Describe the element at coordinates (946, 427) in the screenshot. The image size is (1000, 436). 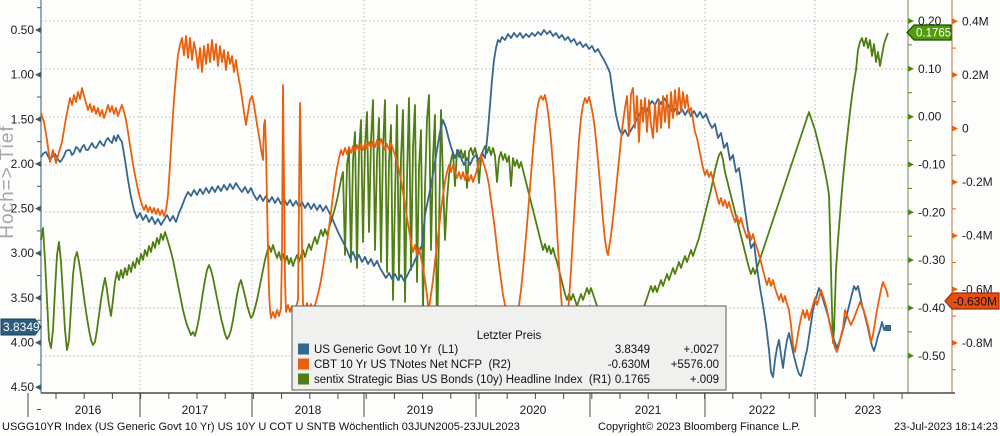
I see `svg-text: 23-Jul-2023 18:14:23` at that location.